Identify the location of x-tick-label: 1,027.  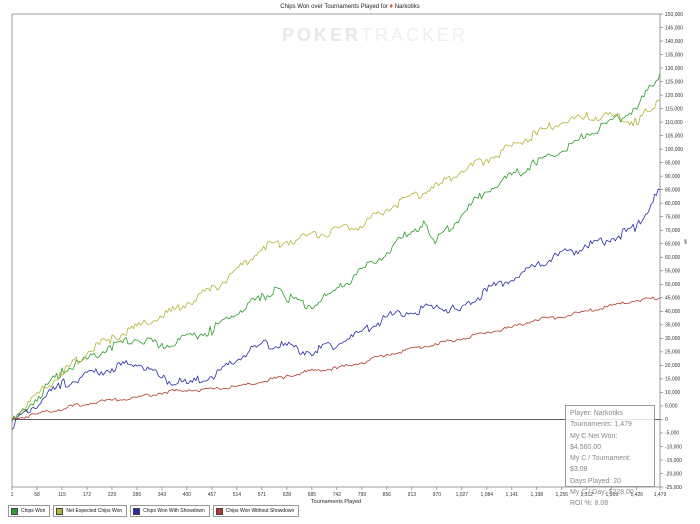
(462, 495).